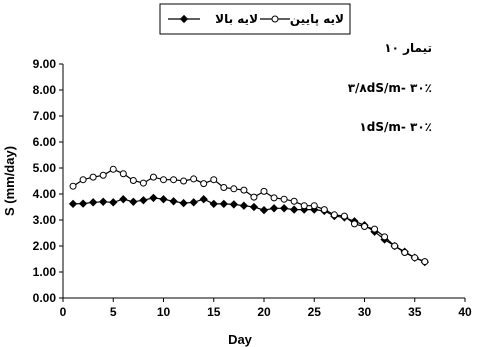  I want to click on x-axis-title: Day, so click(240, 339).